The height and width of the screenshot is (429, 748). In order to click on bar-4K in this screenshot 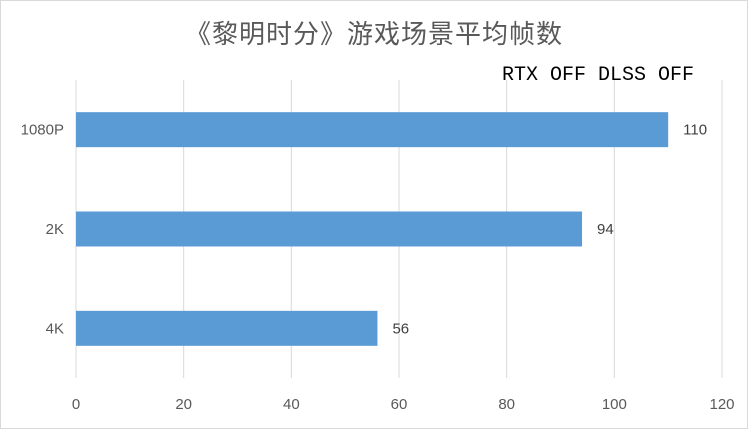, I will do `click(227, 328)`.